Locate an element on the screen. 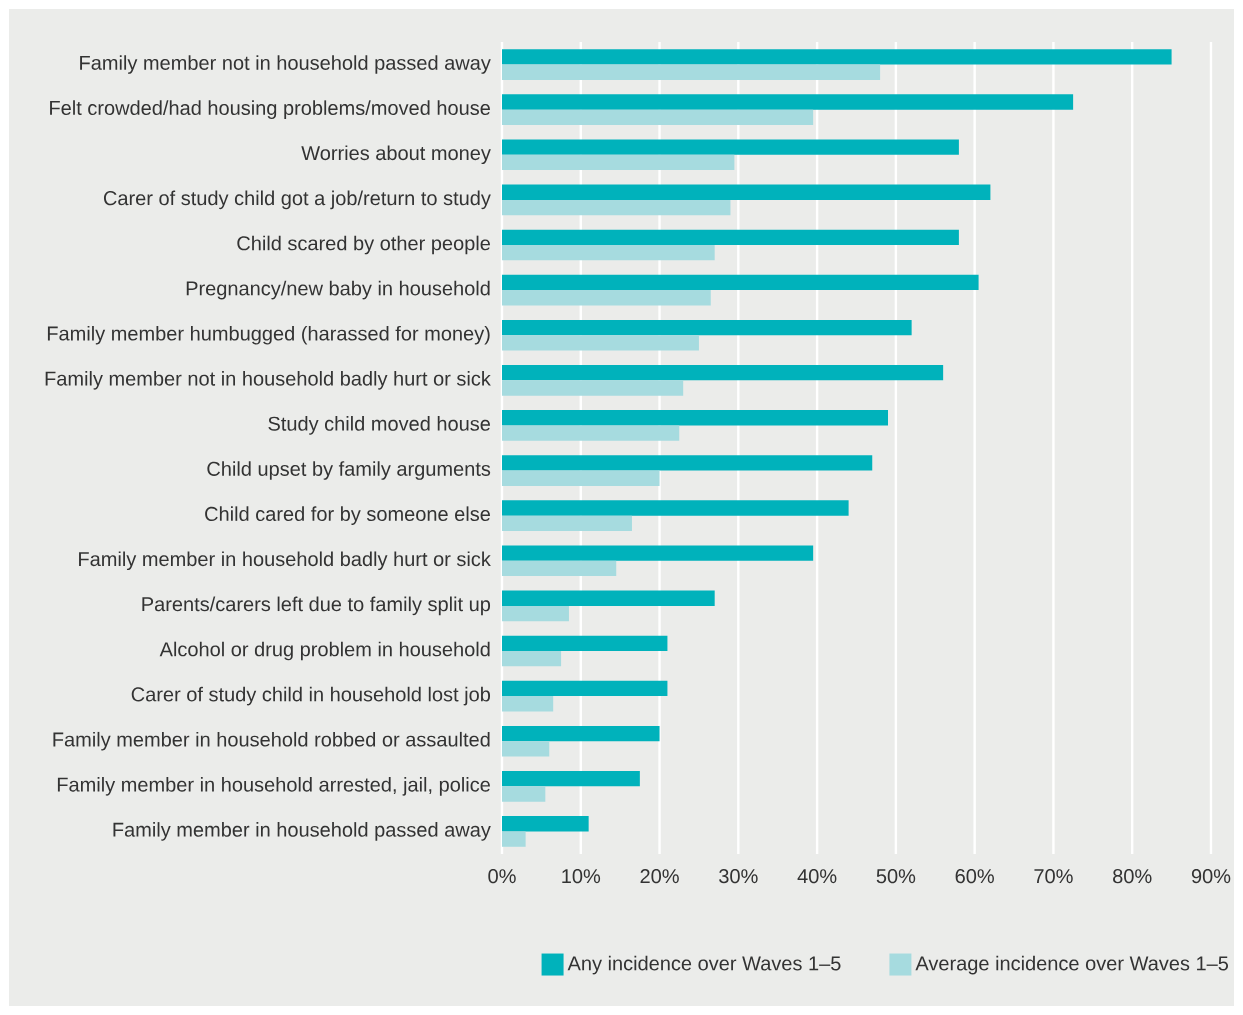 This screenshot has width=1243, height=1015. legend-label: Any incidence over Waves 1–5 is located at coordinates (704, 965).